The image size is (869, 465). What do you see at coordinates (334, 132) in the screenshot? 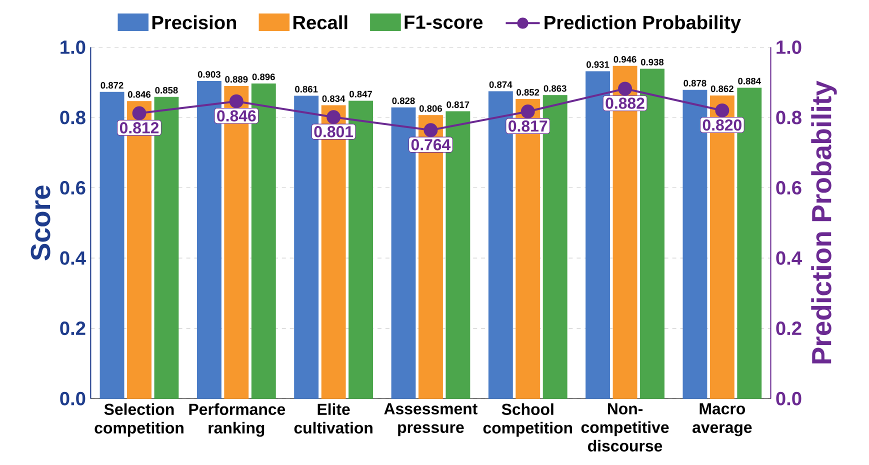
I see `data-label: 0.801` at bounding box center [334, 132].